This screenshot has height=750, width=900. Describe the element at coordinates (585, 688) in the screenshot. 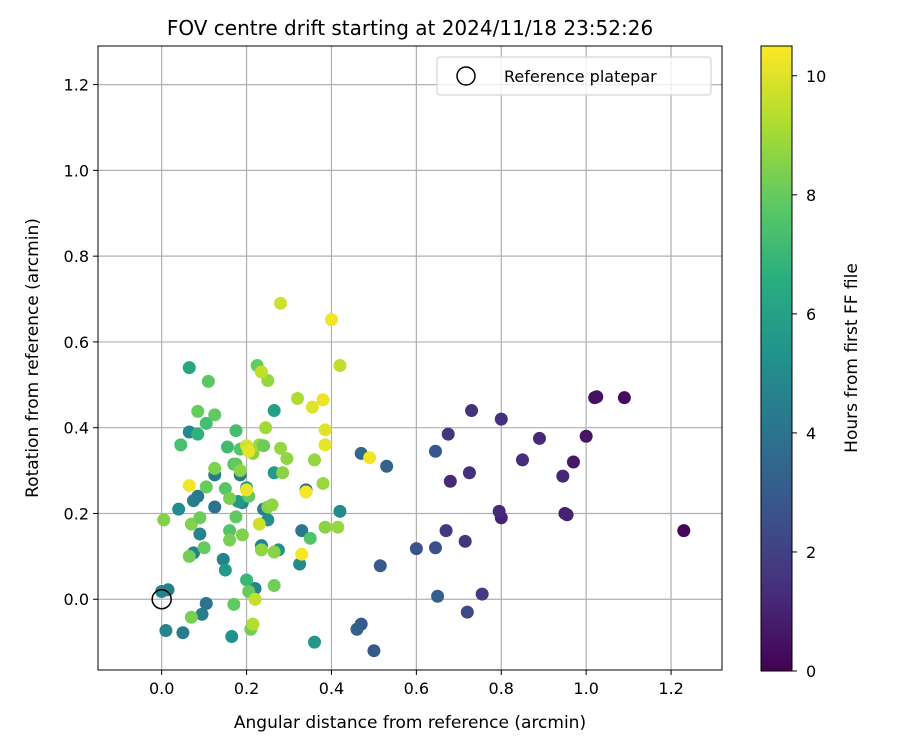

I see `x-tick-label: 1.0` at that location.